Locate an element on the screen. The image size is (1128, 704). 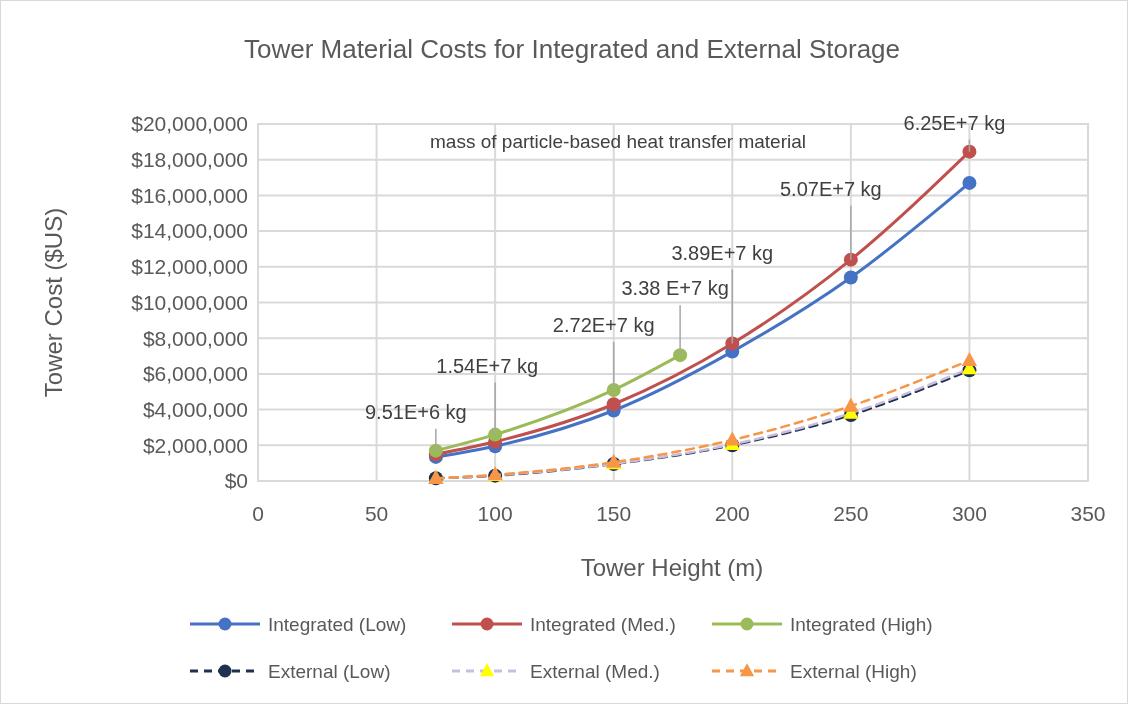
legend-label: Integrated (High) is located at coordinates (861, 624).